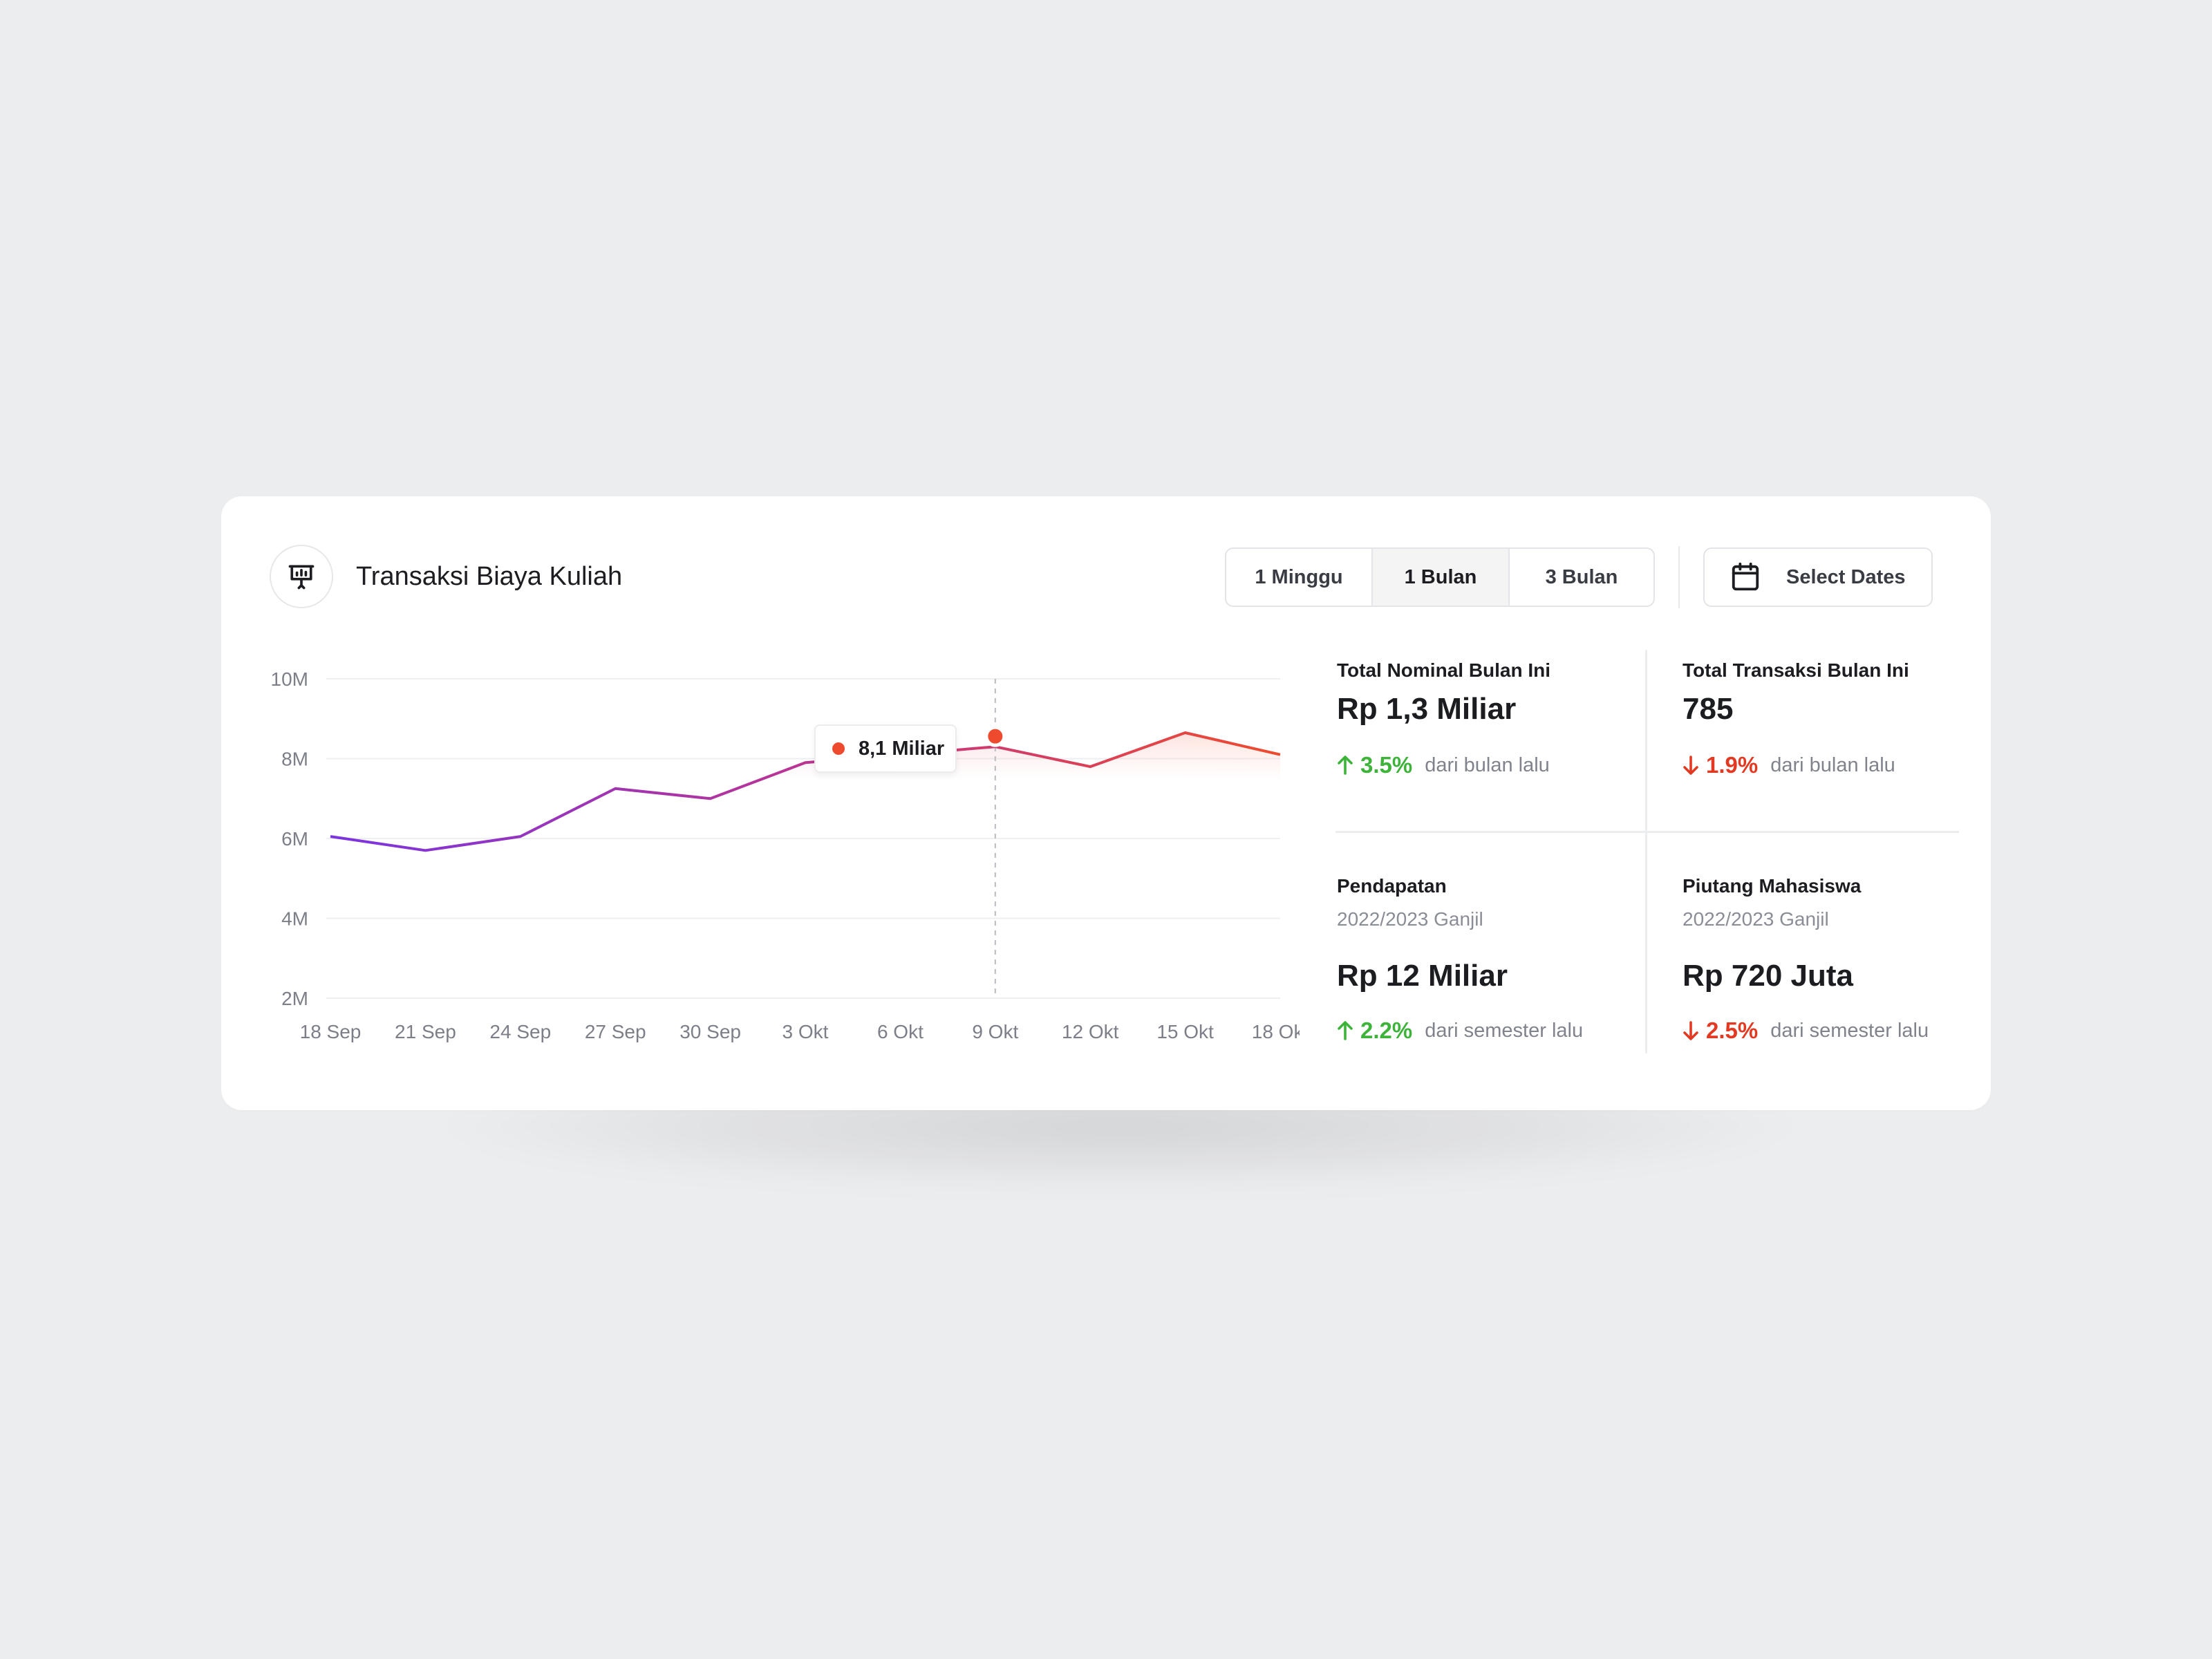  Describe the element at coordinates (289, 679) in the screenshot. I see `y-tick-label: 10M` at that location.